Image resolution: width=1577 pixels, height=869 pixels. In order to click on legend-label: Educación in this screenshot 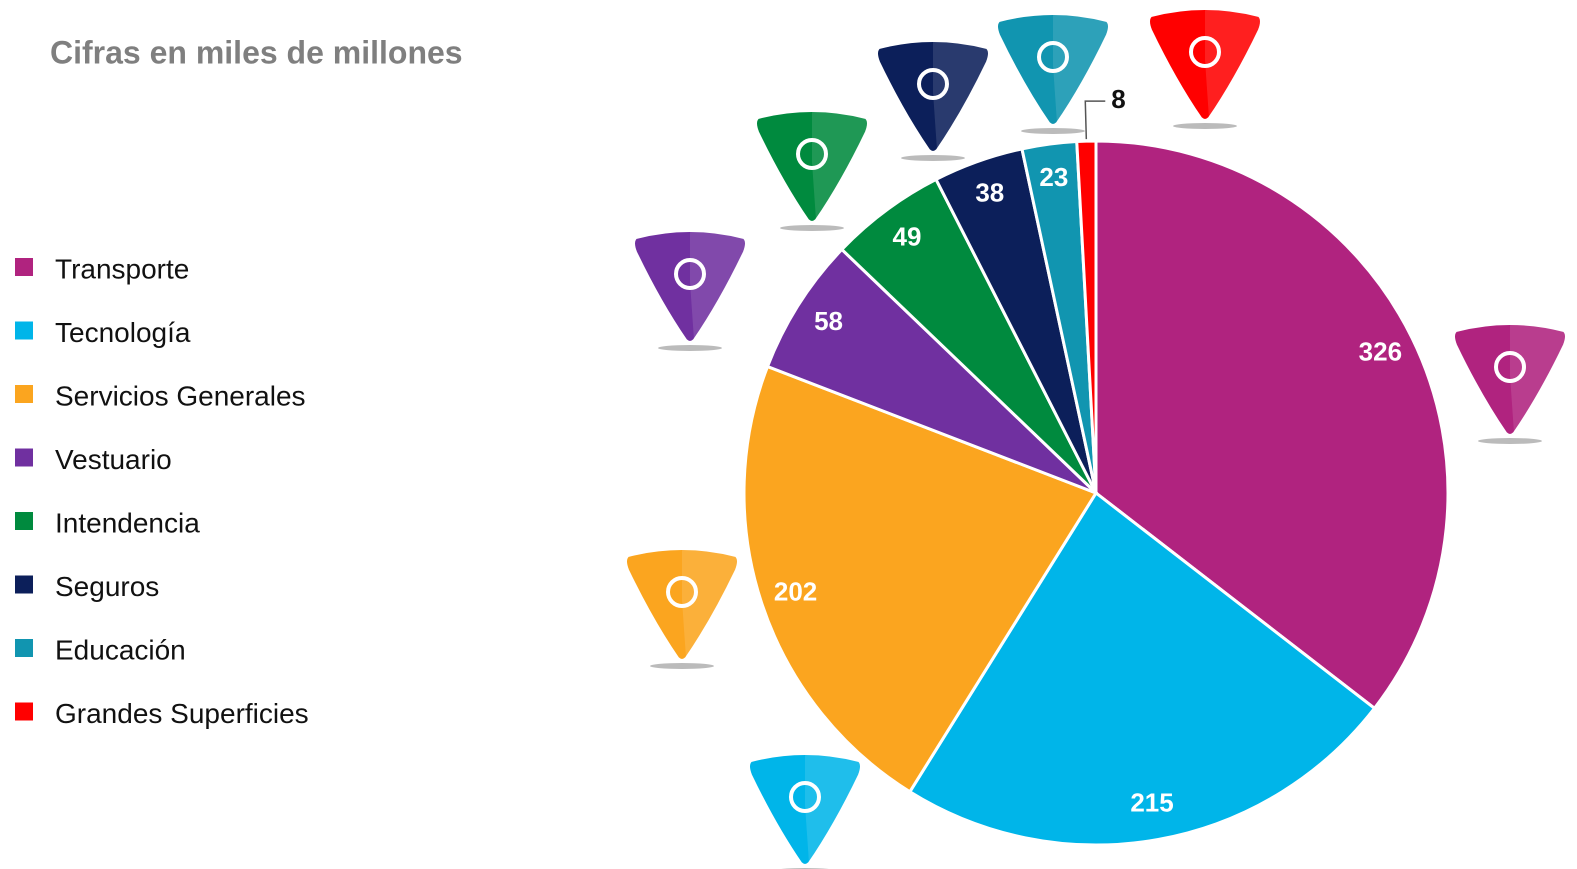, I will do `click(120, 649)`.